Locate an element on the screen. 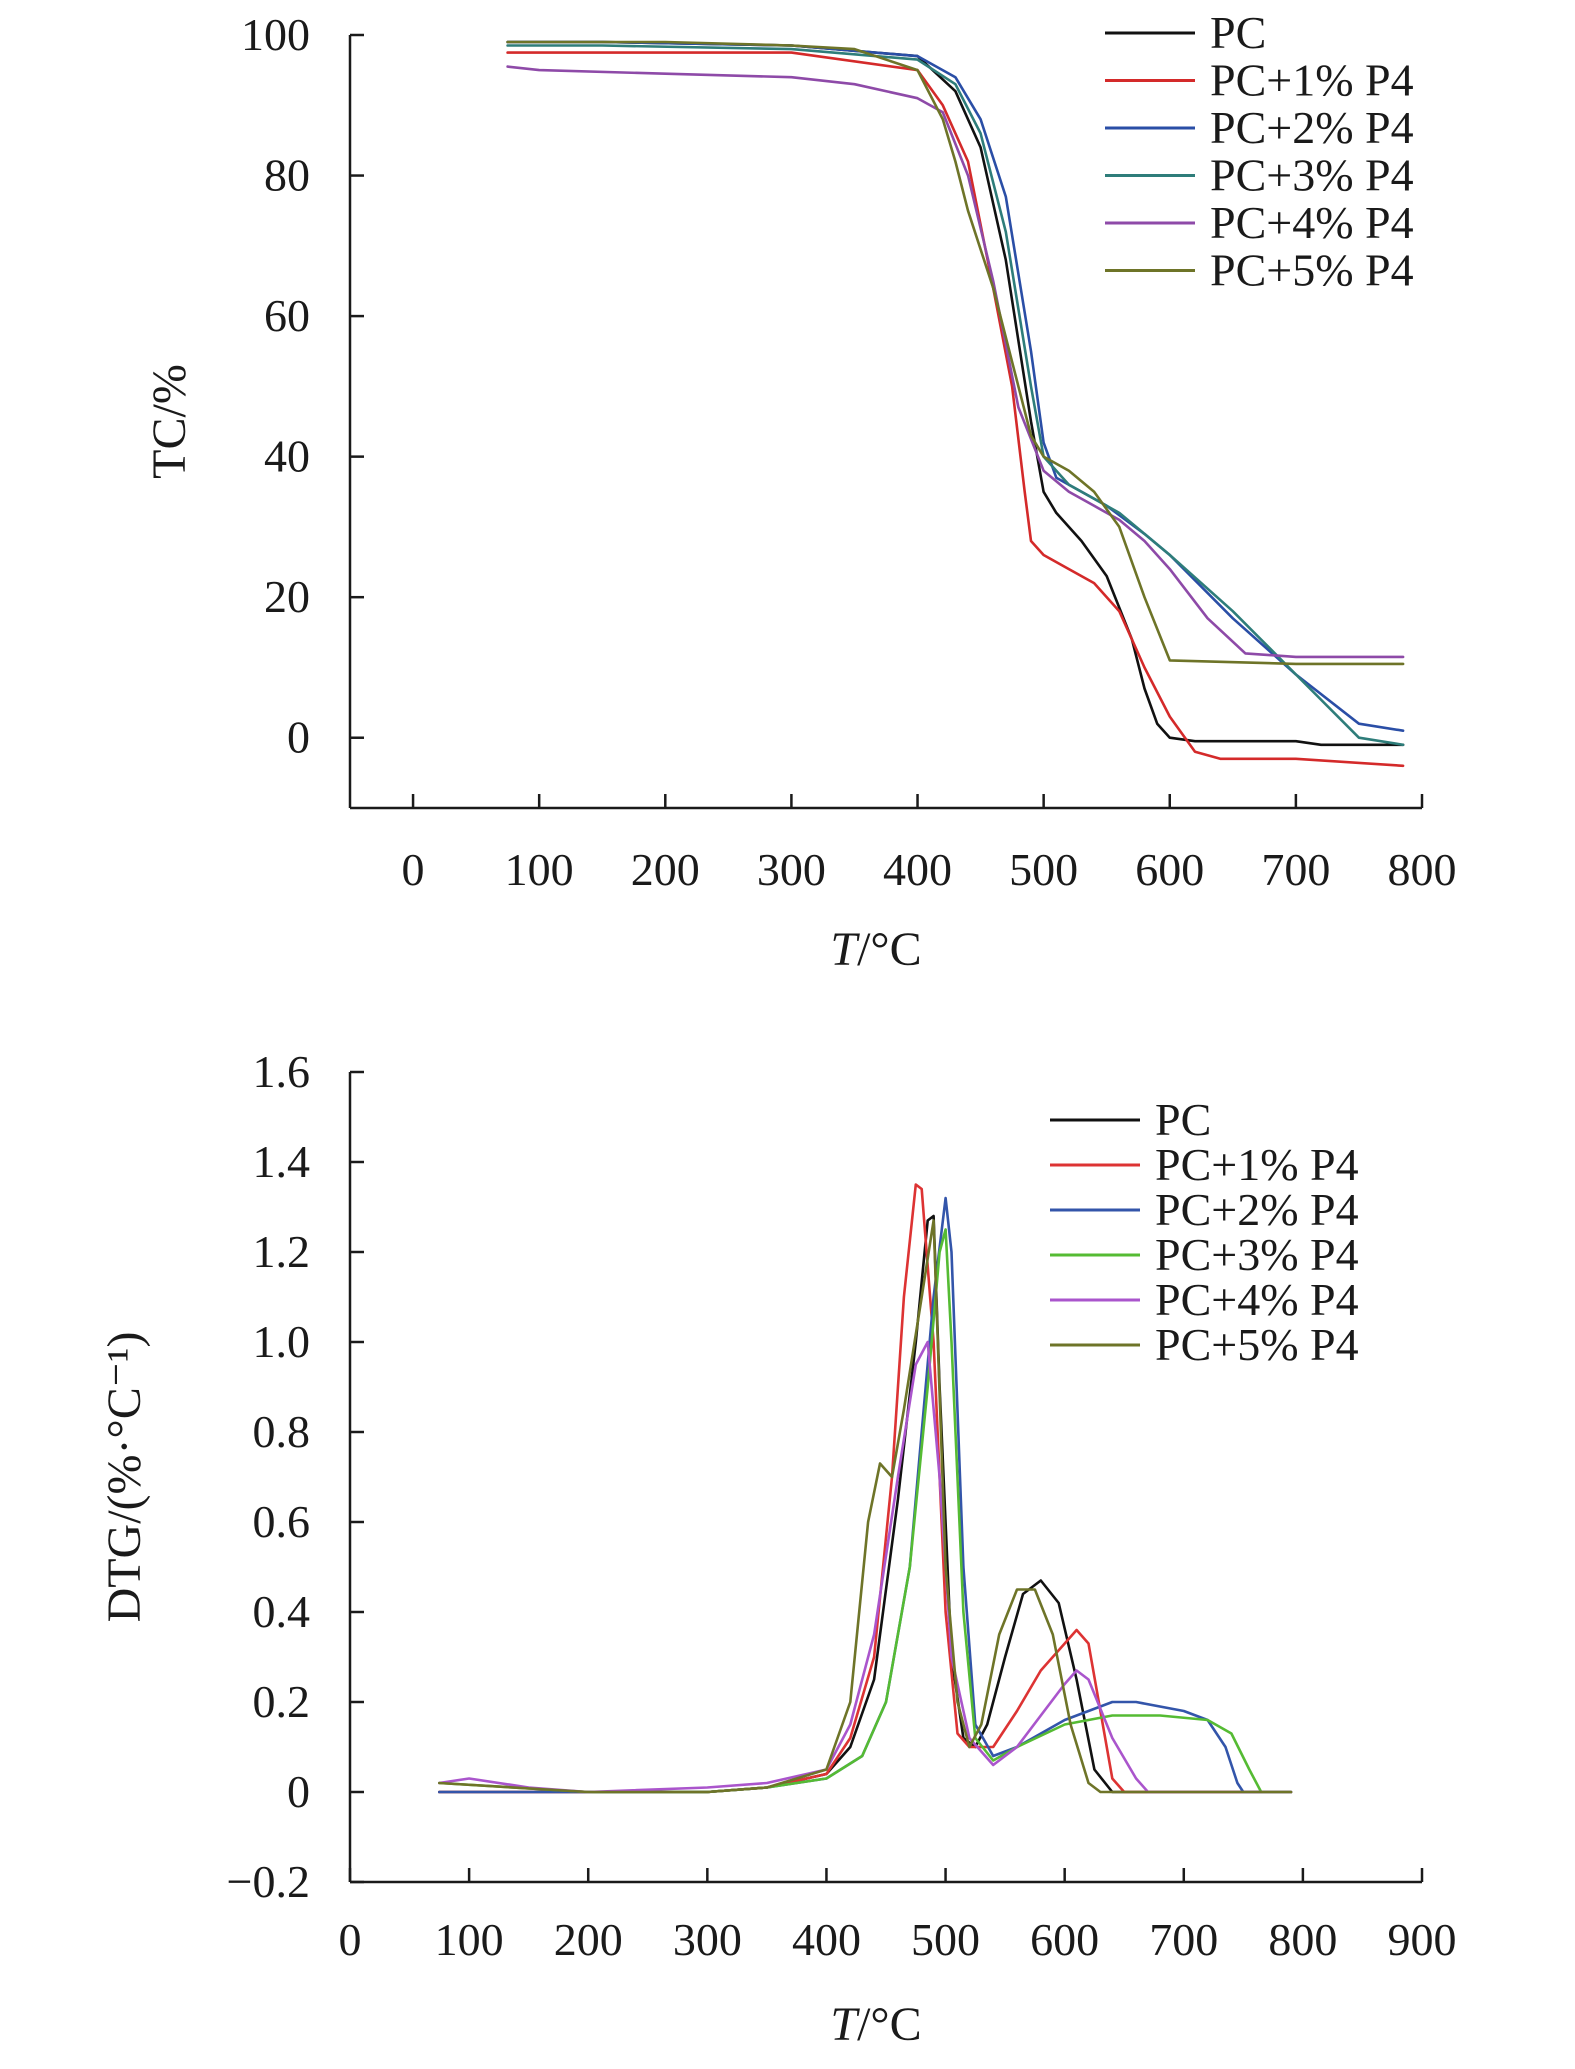  y-tick-label: 0.6 is located at coordinates (282, 1521).